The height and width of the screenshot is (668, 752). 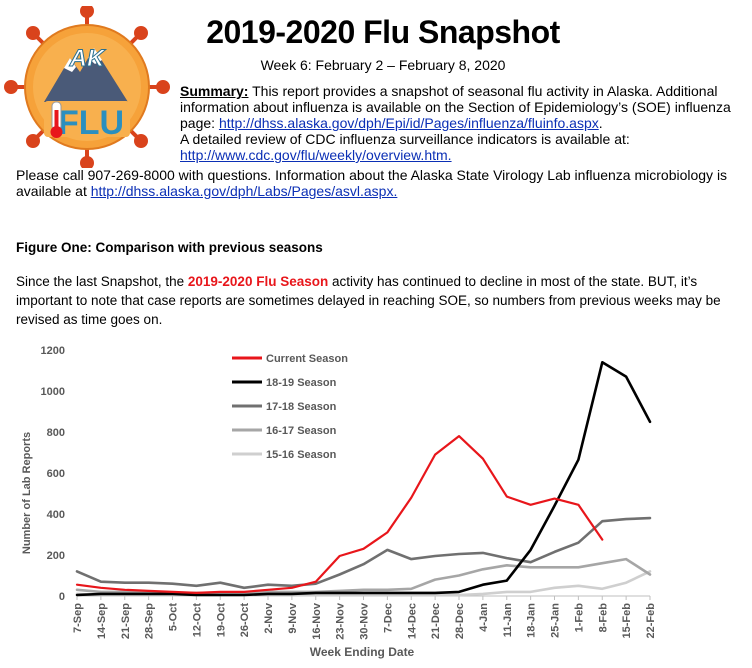 I want to click on summary-period: ., so click(x=600, y=123).